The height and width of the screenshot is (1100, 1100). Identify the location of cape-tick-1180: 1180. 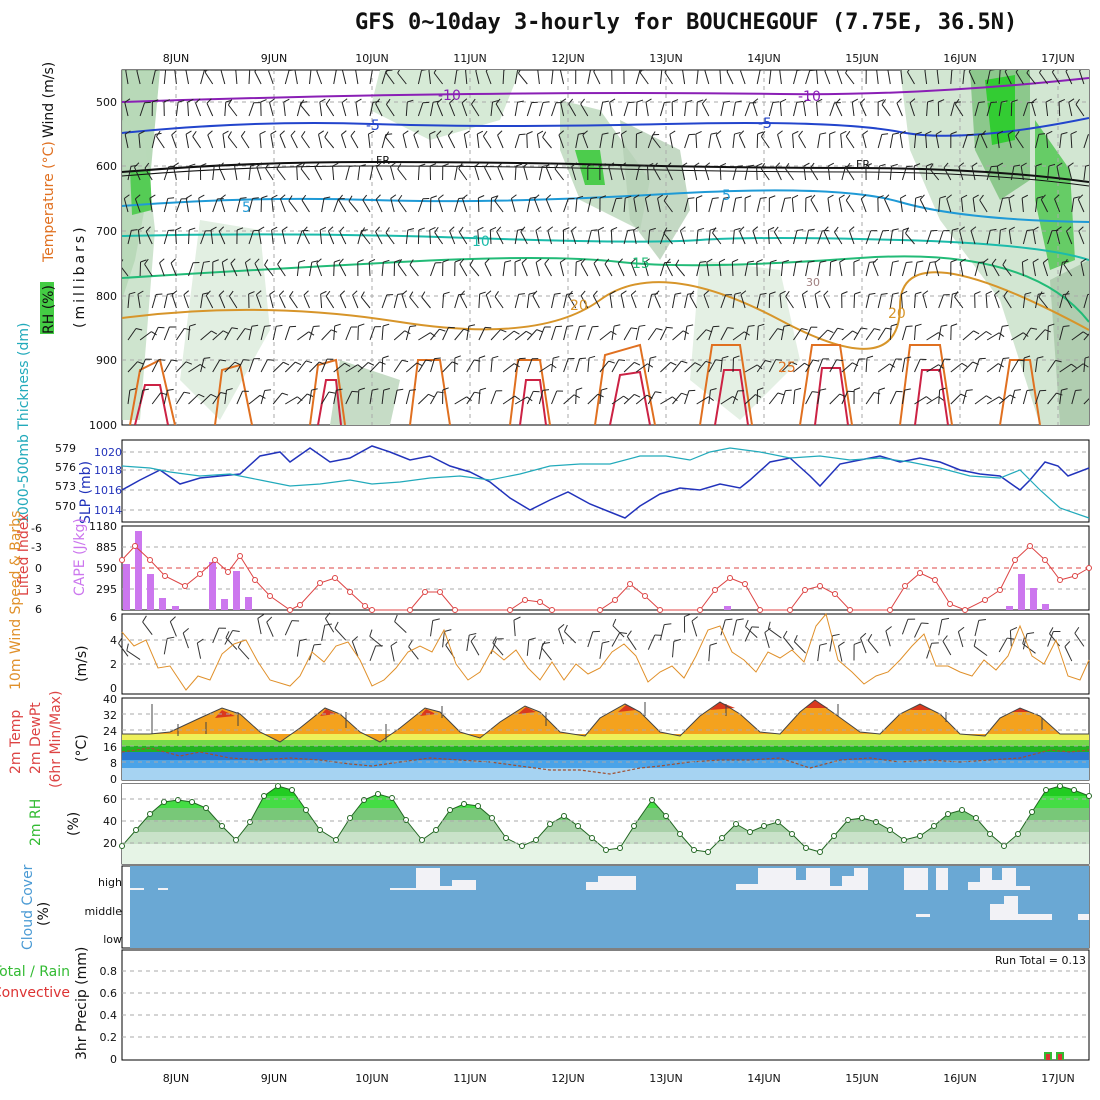
(103, 526).